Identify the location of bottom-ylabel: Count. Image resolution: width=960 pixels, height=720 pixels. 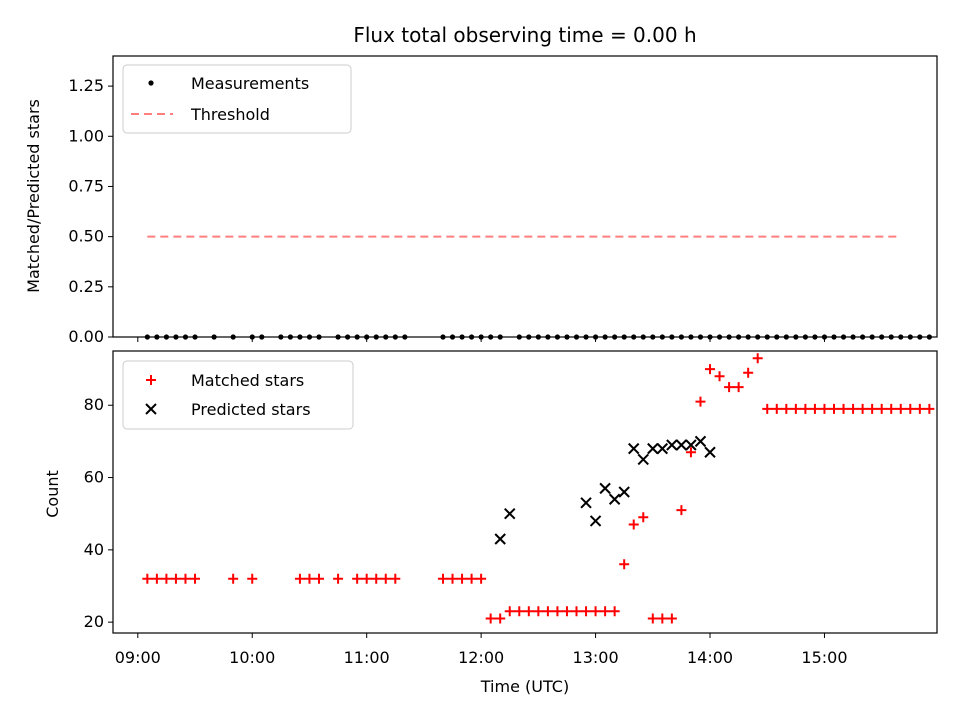
(52, 494).